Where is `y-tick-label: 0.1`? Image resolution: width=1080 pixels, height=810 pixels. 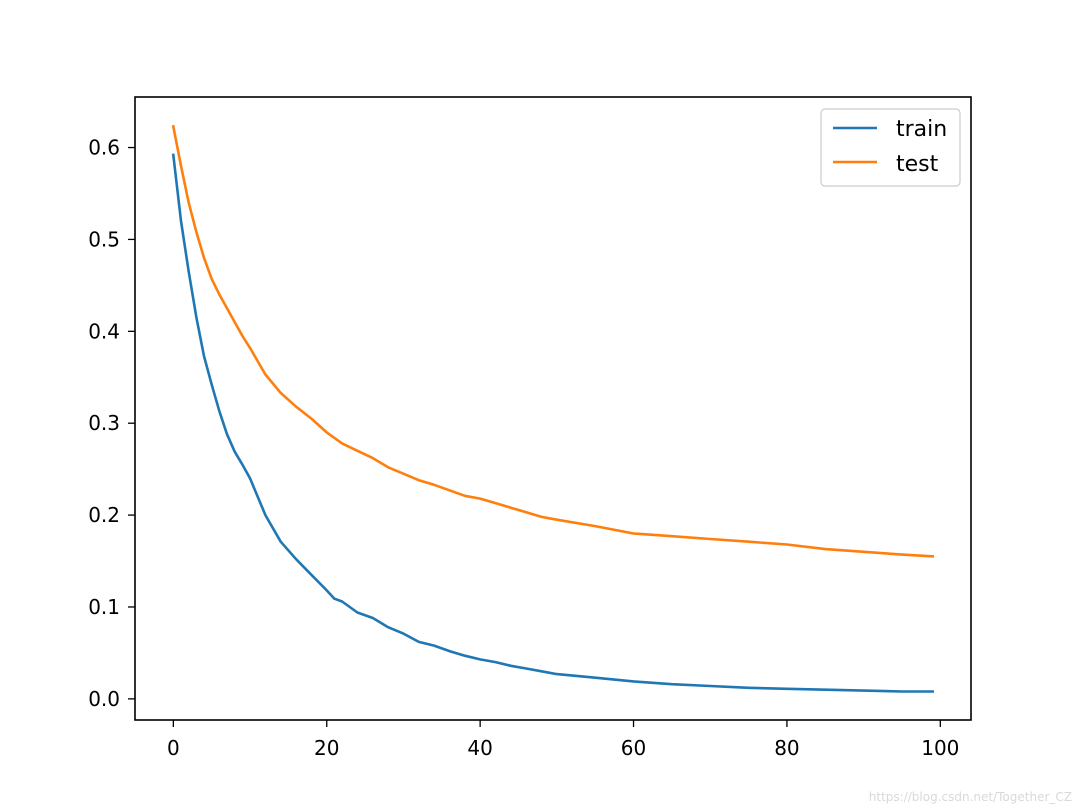
y-tick-label: 0.1 is located at coordinates (104, 607).